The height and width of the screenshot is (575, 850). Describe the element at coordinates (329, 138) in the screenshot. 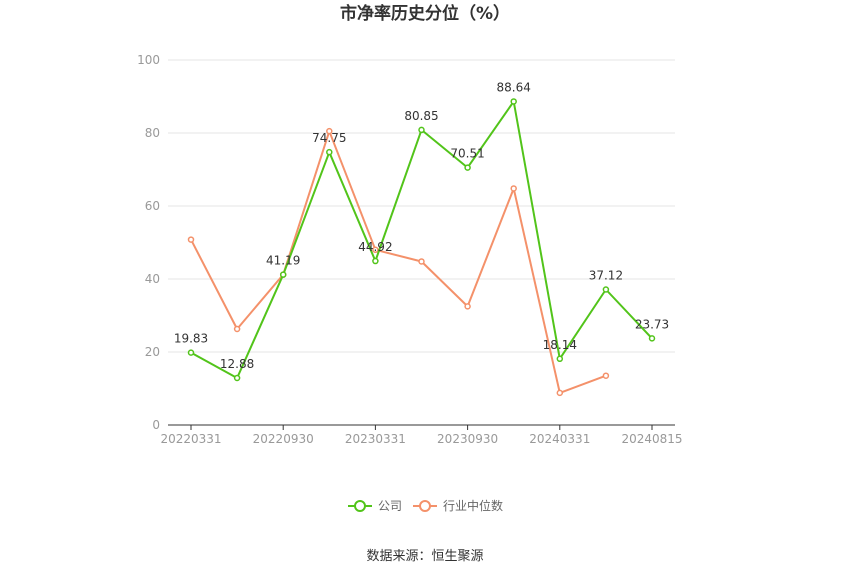

I see `data-label: 74.75` at that location.